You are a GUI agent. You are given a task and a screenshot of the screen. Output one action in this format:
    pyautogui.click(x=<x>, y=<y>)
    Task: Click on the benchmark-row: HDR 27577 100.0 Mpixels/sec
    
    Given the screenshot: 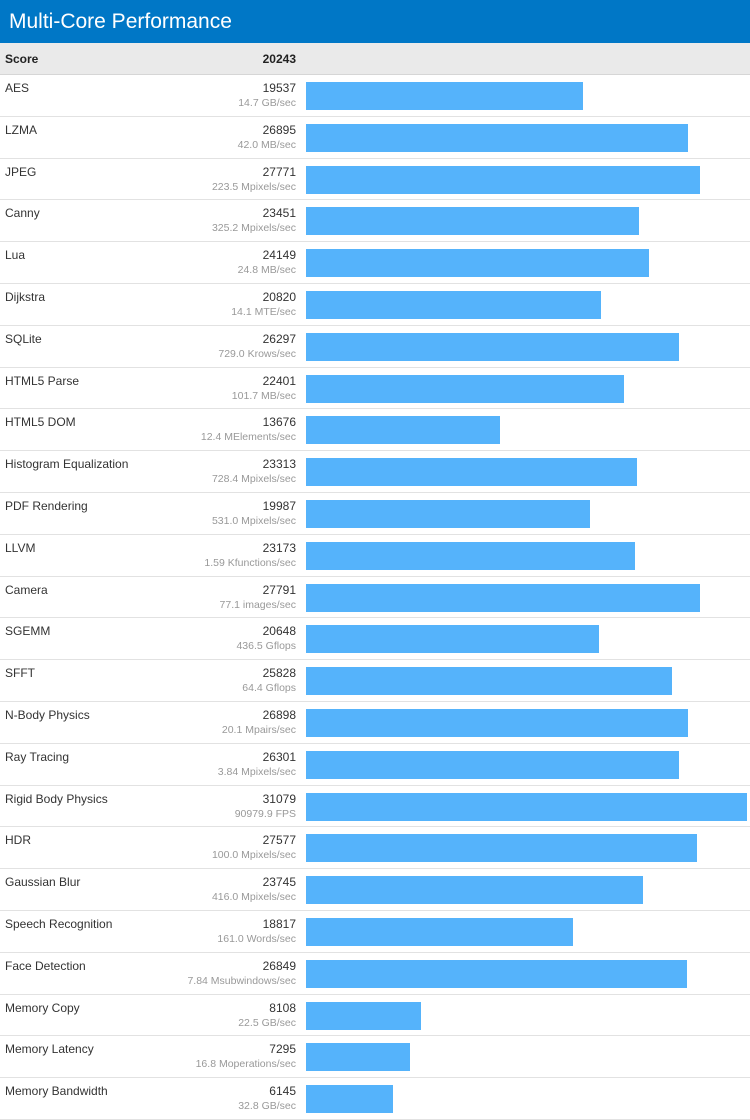 What is the action you would take?
    pyautogui.click(x=375, y=848)
    